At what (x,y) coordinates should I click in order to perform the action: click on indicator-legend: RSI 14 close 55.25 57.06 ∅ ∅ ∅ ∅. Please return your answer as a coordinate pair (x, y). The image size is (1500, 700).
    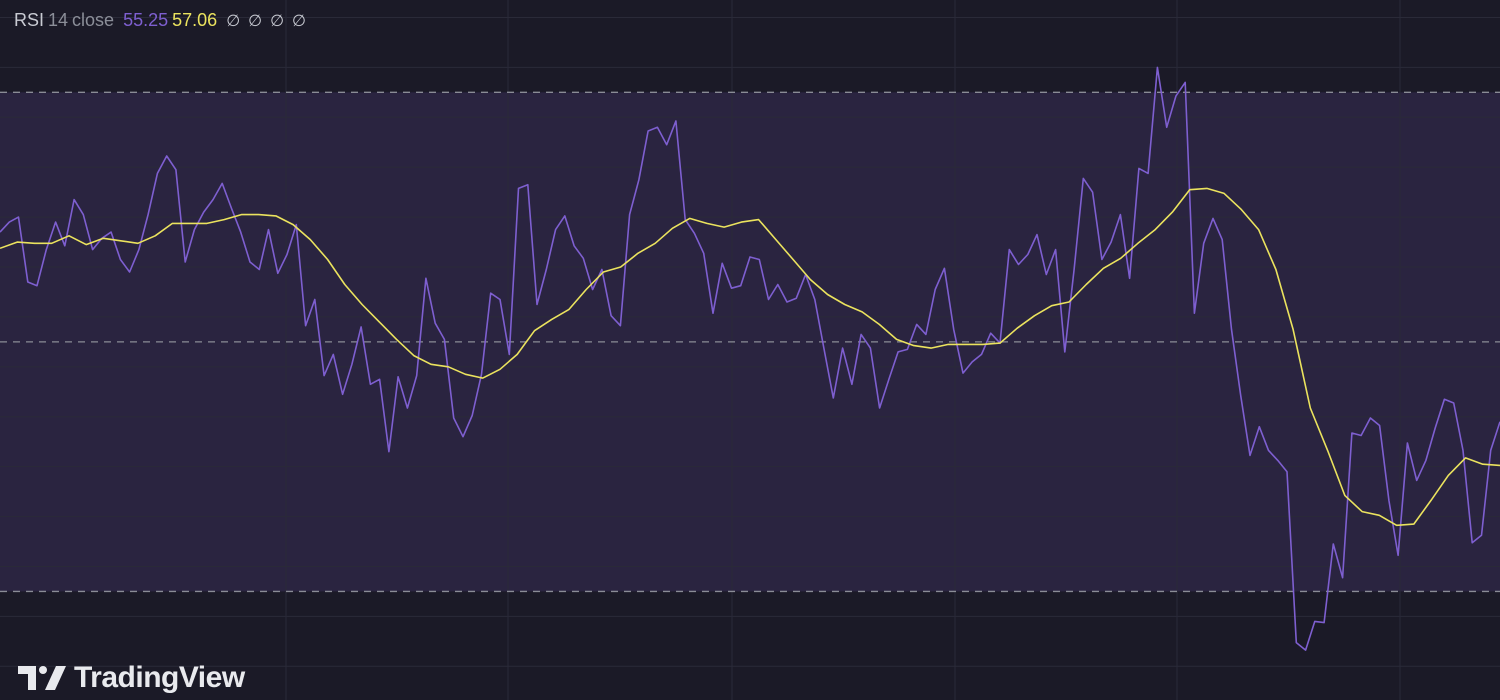
    Looking at the image, I should click on (164, 20).